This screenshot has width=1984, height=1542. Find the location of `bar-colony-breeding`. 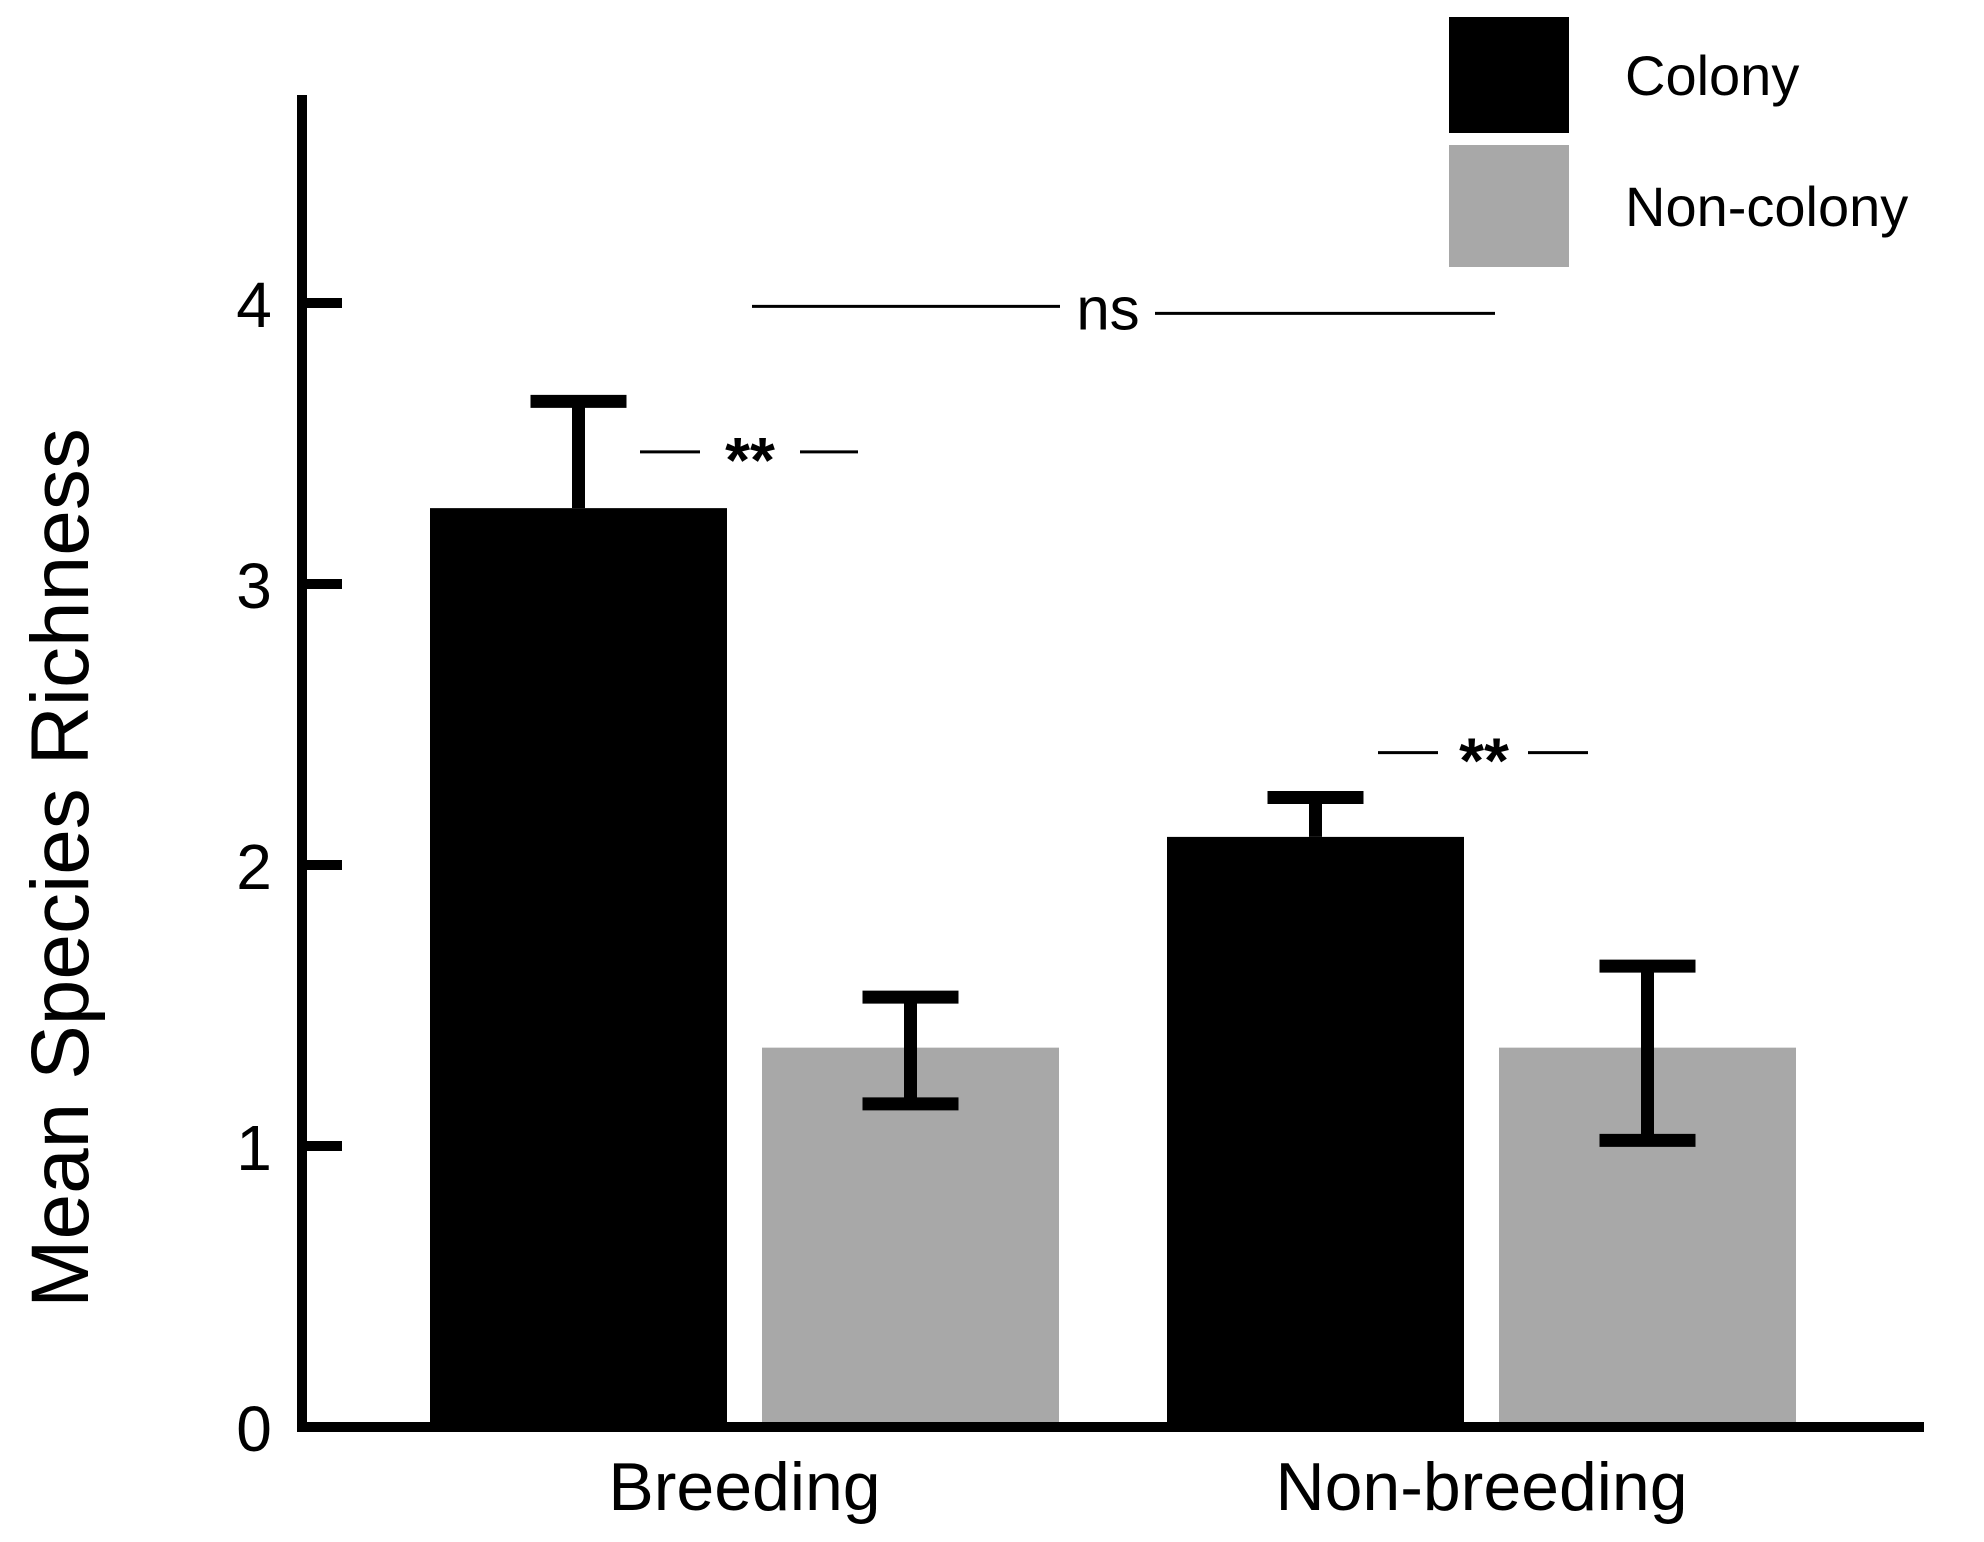

bar-colony-breeding is located at coordinates (578, 967).